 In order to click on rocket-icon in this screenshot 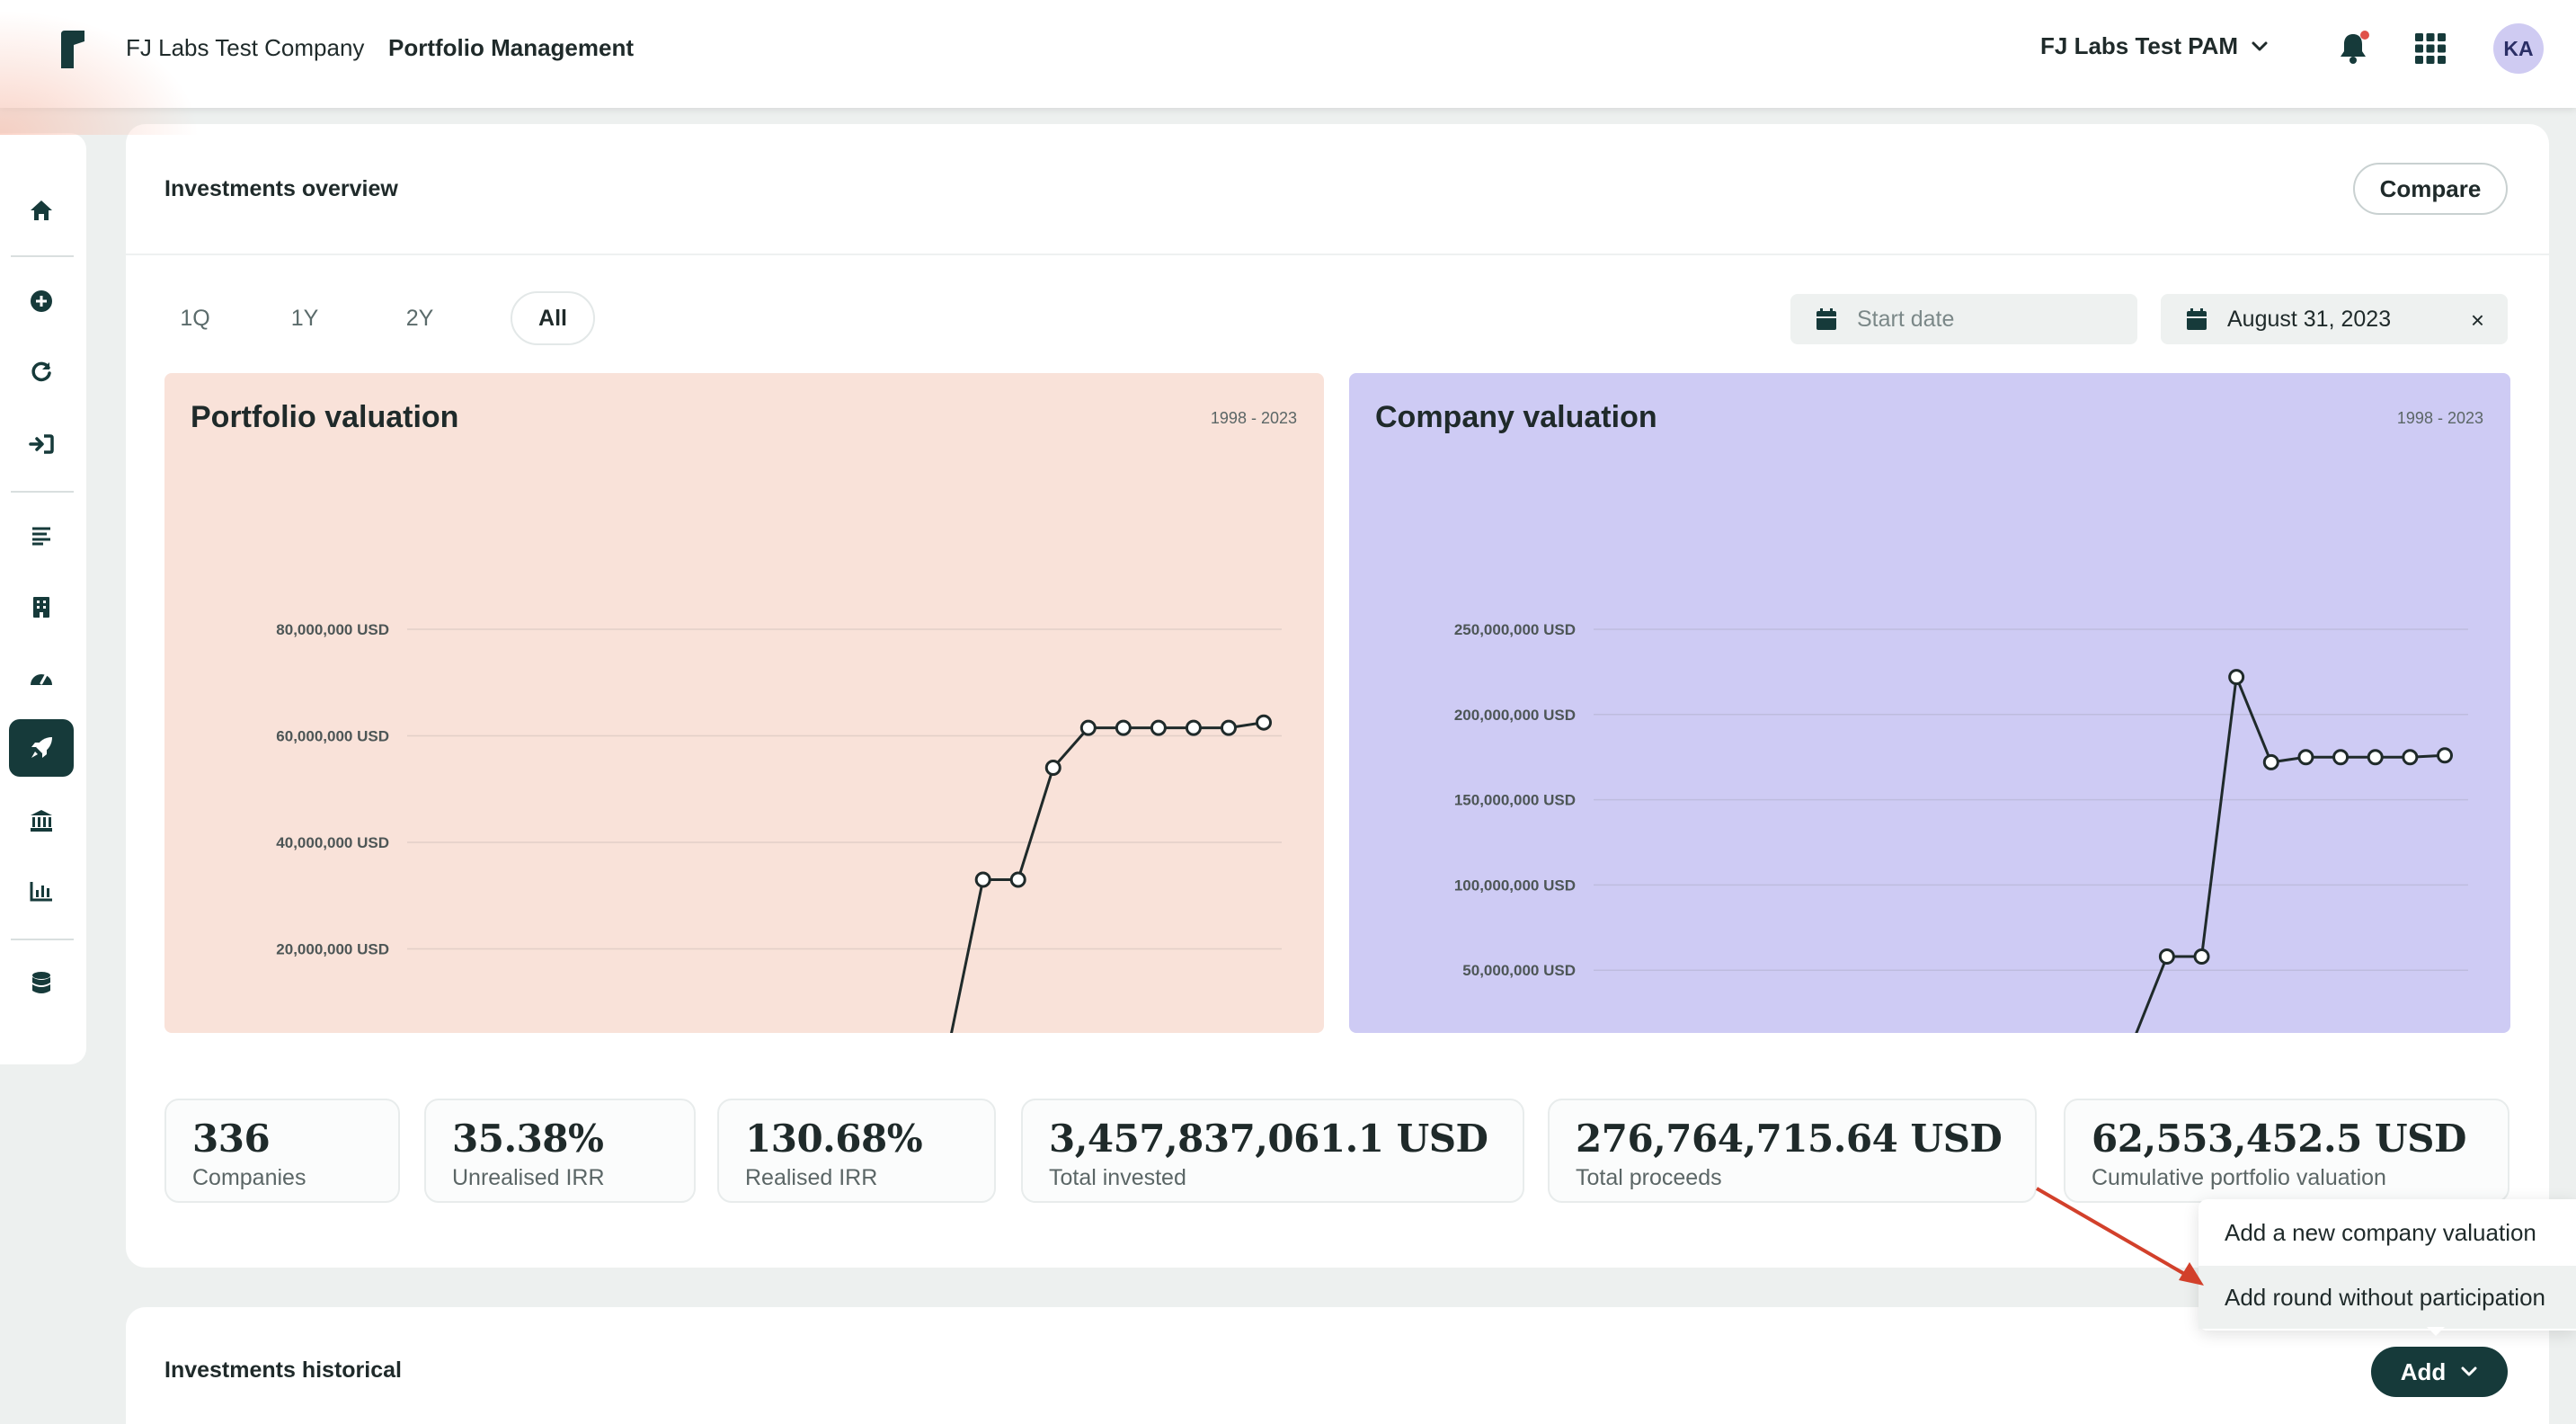, I will do `click(41, 748)`.